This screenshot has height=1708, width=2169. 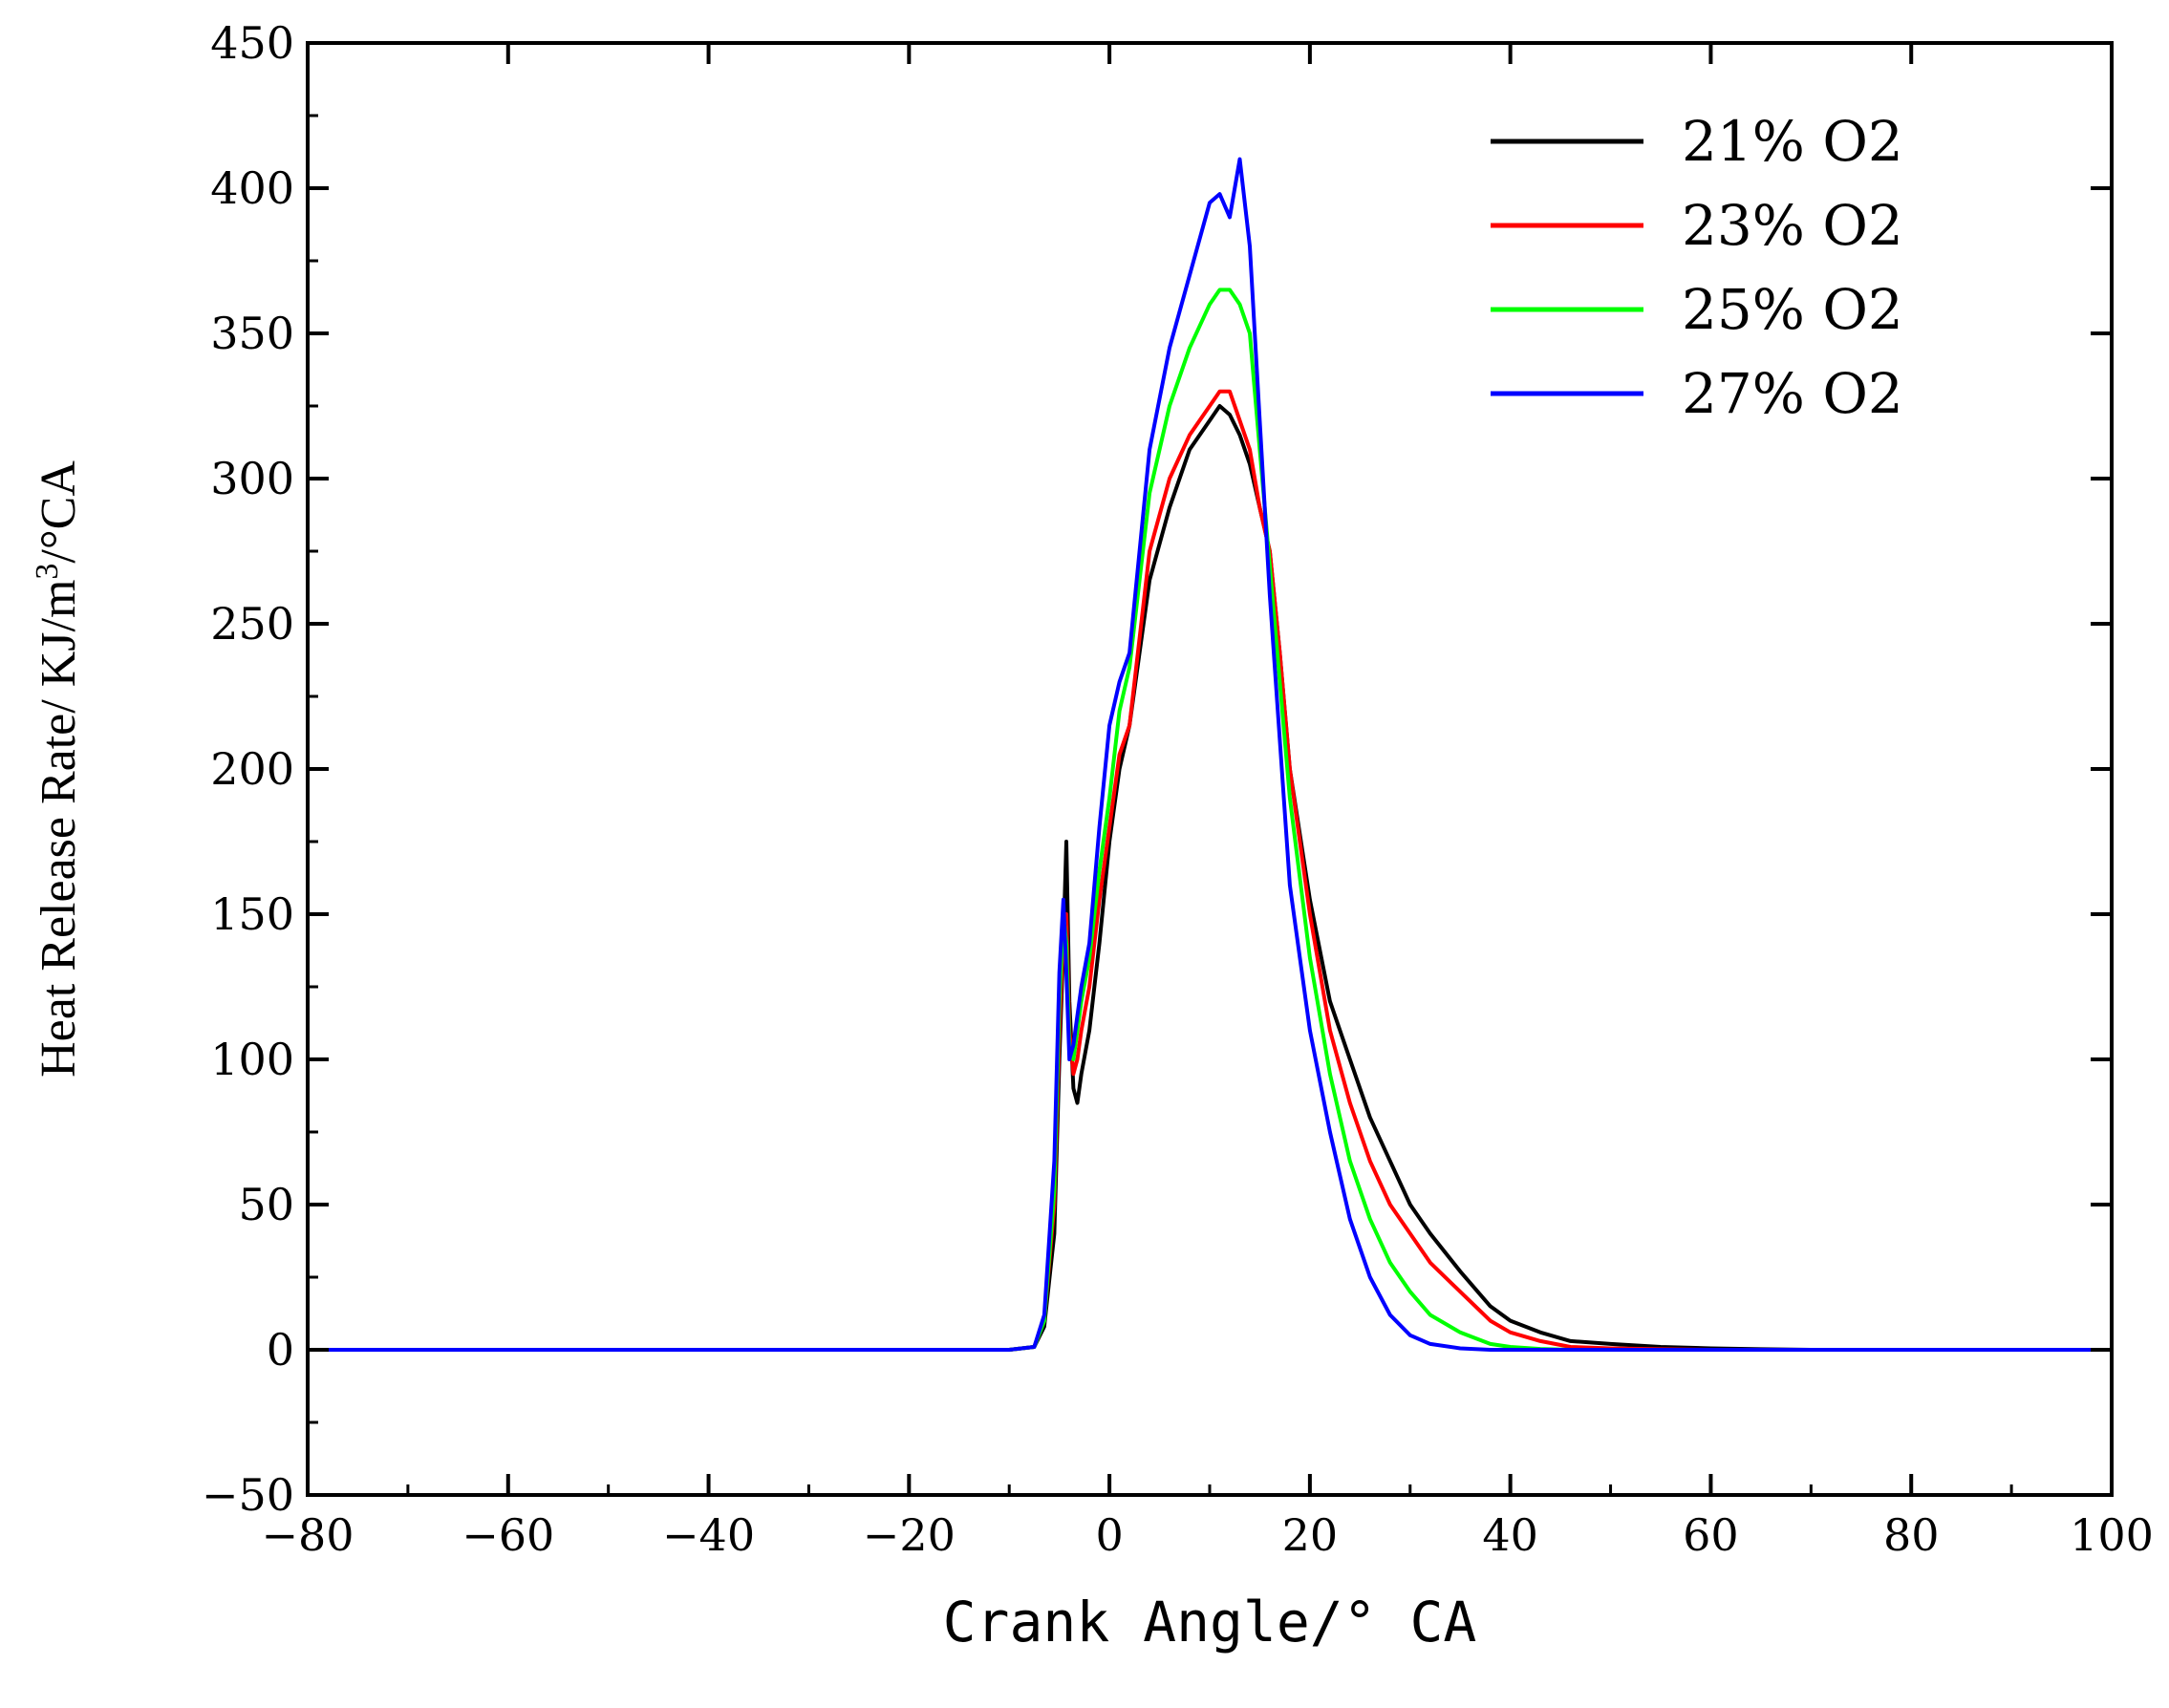 I want to click on legend-label: 21% O2, so click(x=1793, y=142).